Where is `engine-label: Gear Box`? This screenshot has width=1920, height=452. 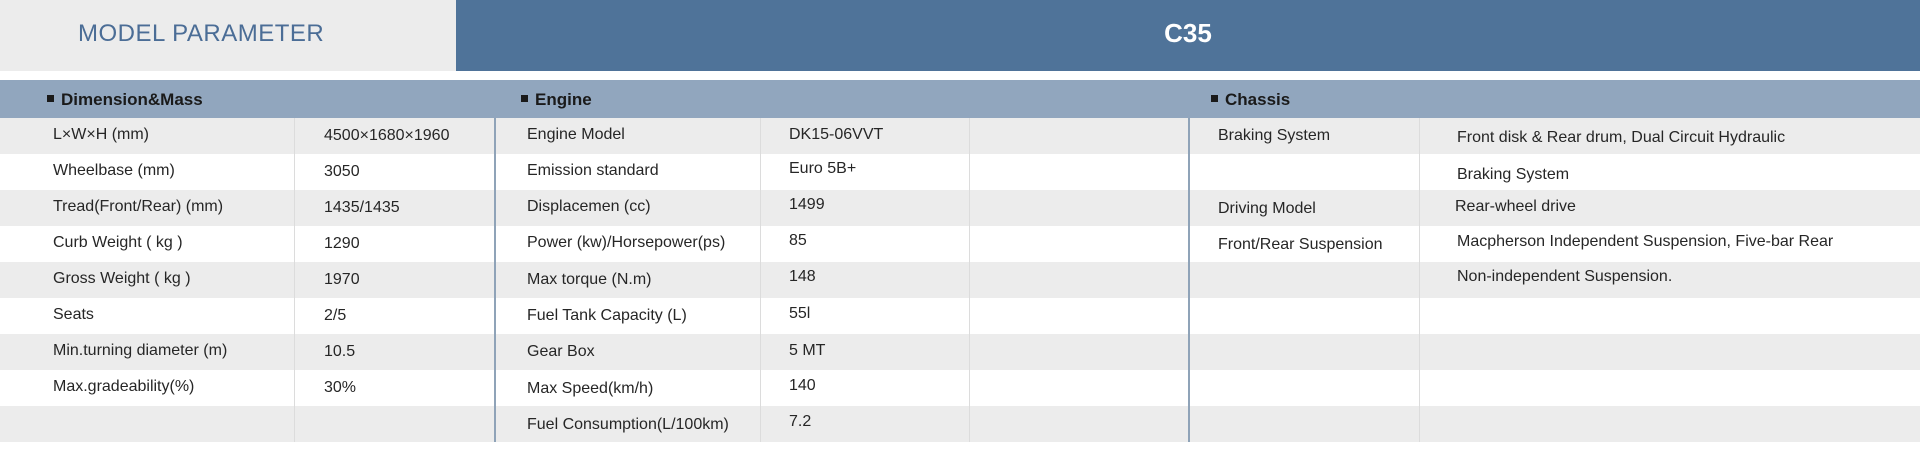
engine-label: Gear Box is located at coordinates (561, 351).